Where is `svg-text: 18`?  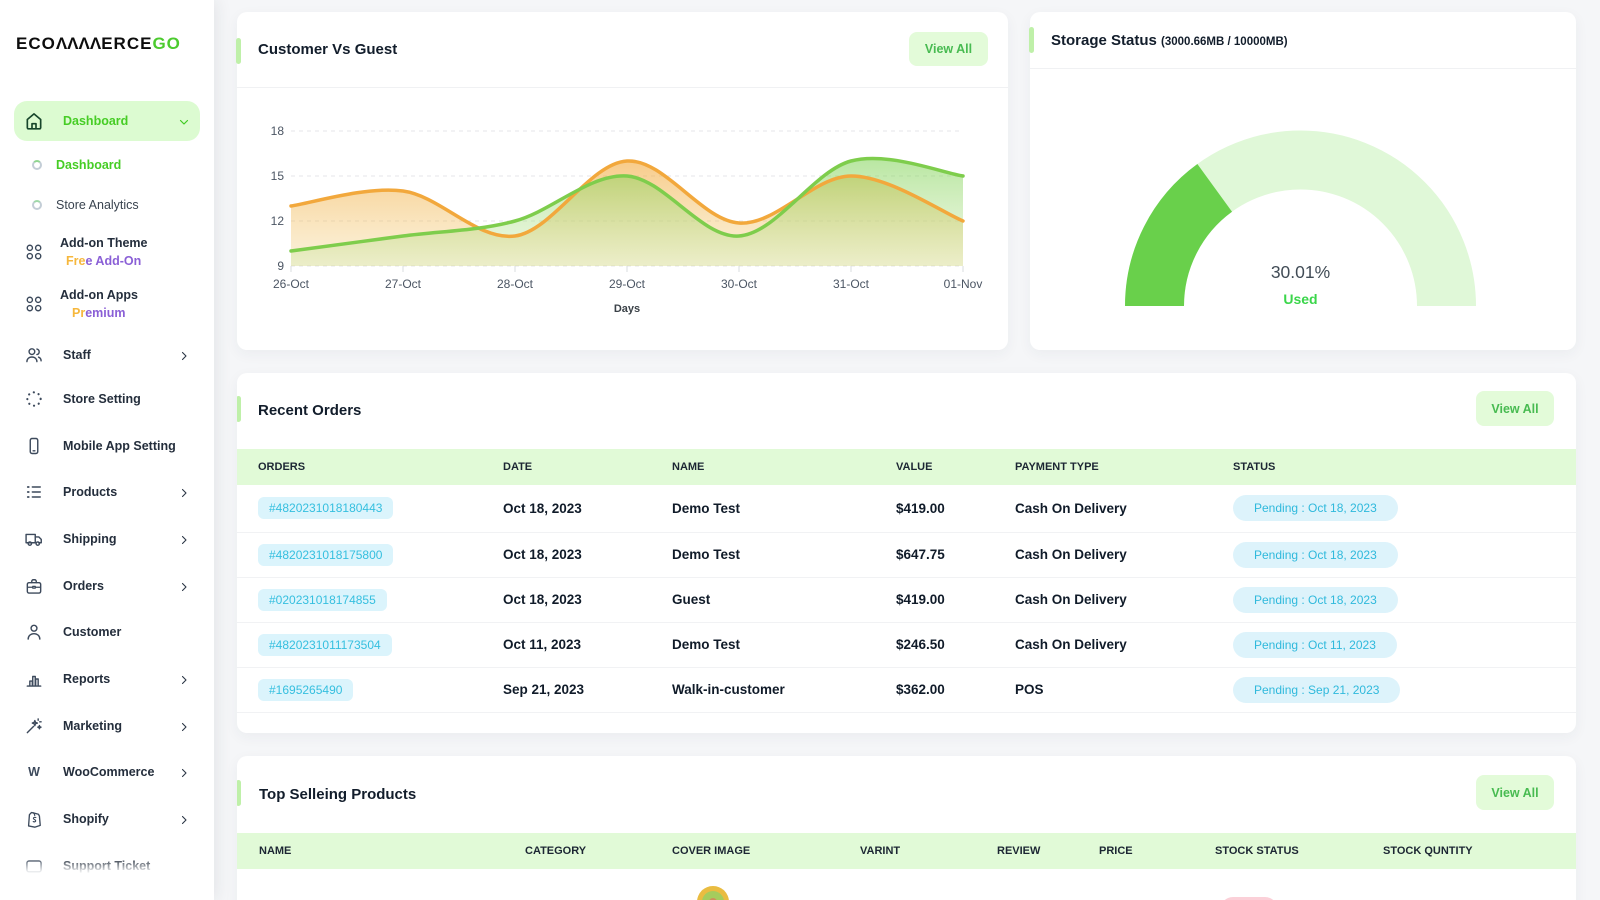 svg-text: 18 is located at coordinates (278, 131).